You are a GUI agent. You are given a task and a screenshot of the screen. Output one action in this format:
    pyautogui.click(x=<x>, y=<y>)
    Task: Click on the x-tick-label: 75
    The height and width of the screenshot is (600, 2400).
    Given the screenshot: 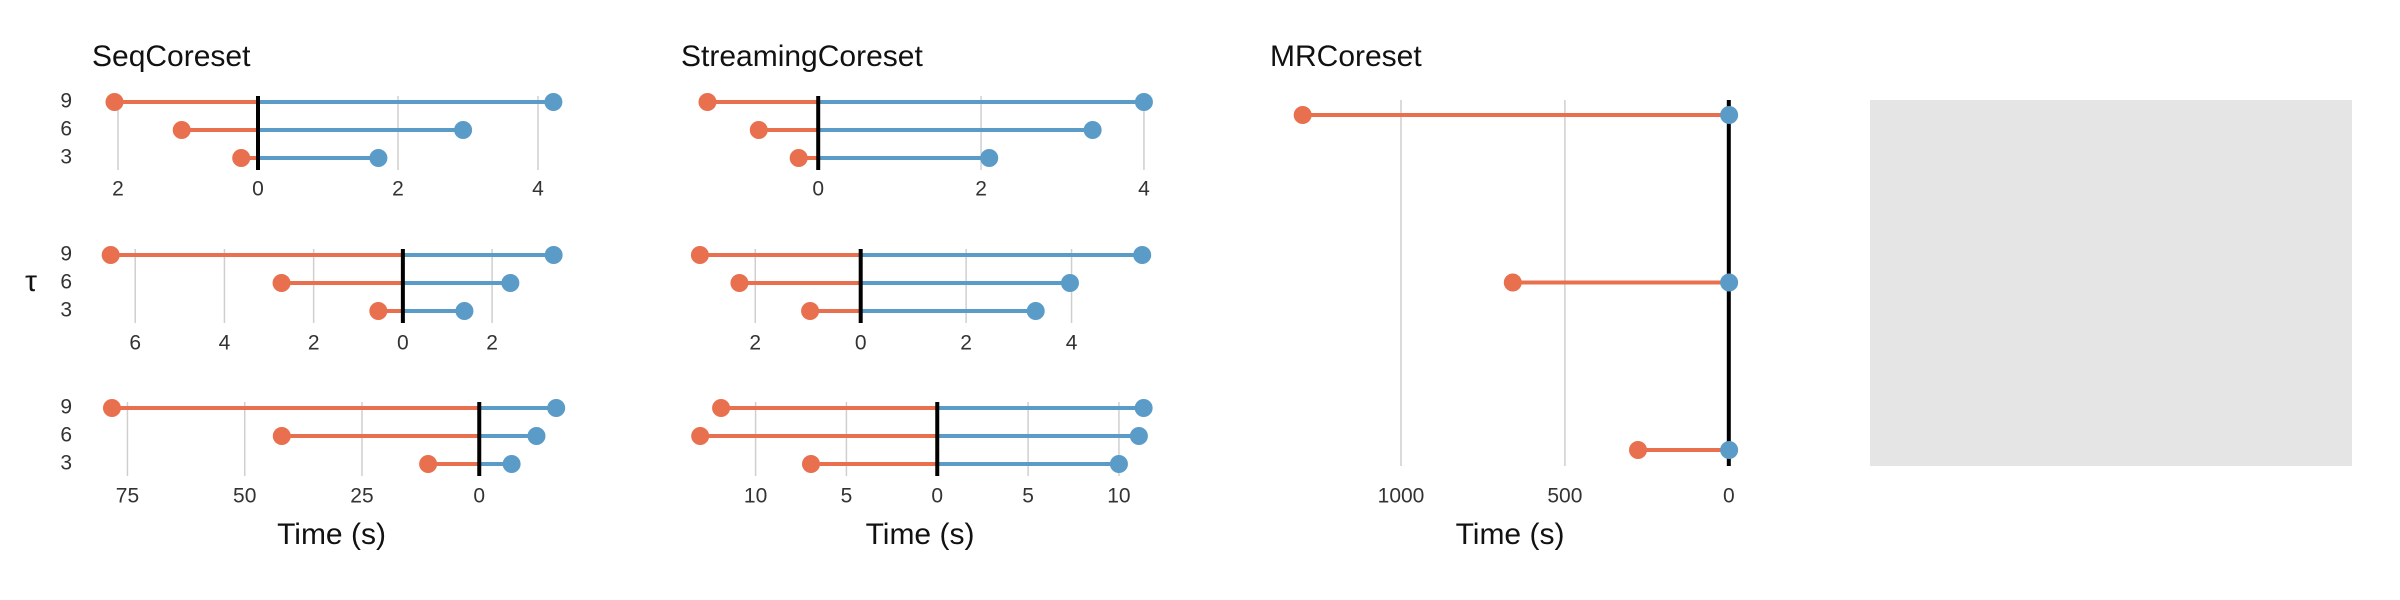 What is the action you would take?
    pyautogui.click(x=127, y=496)
    